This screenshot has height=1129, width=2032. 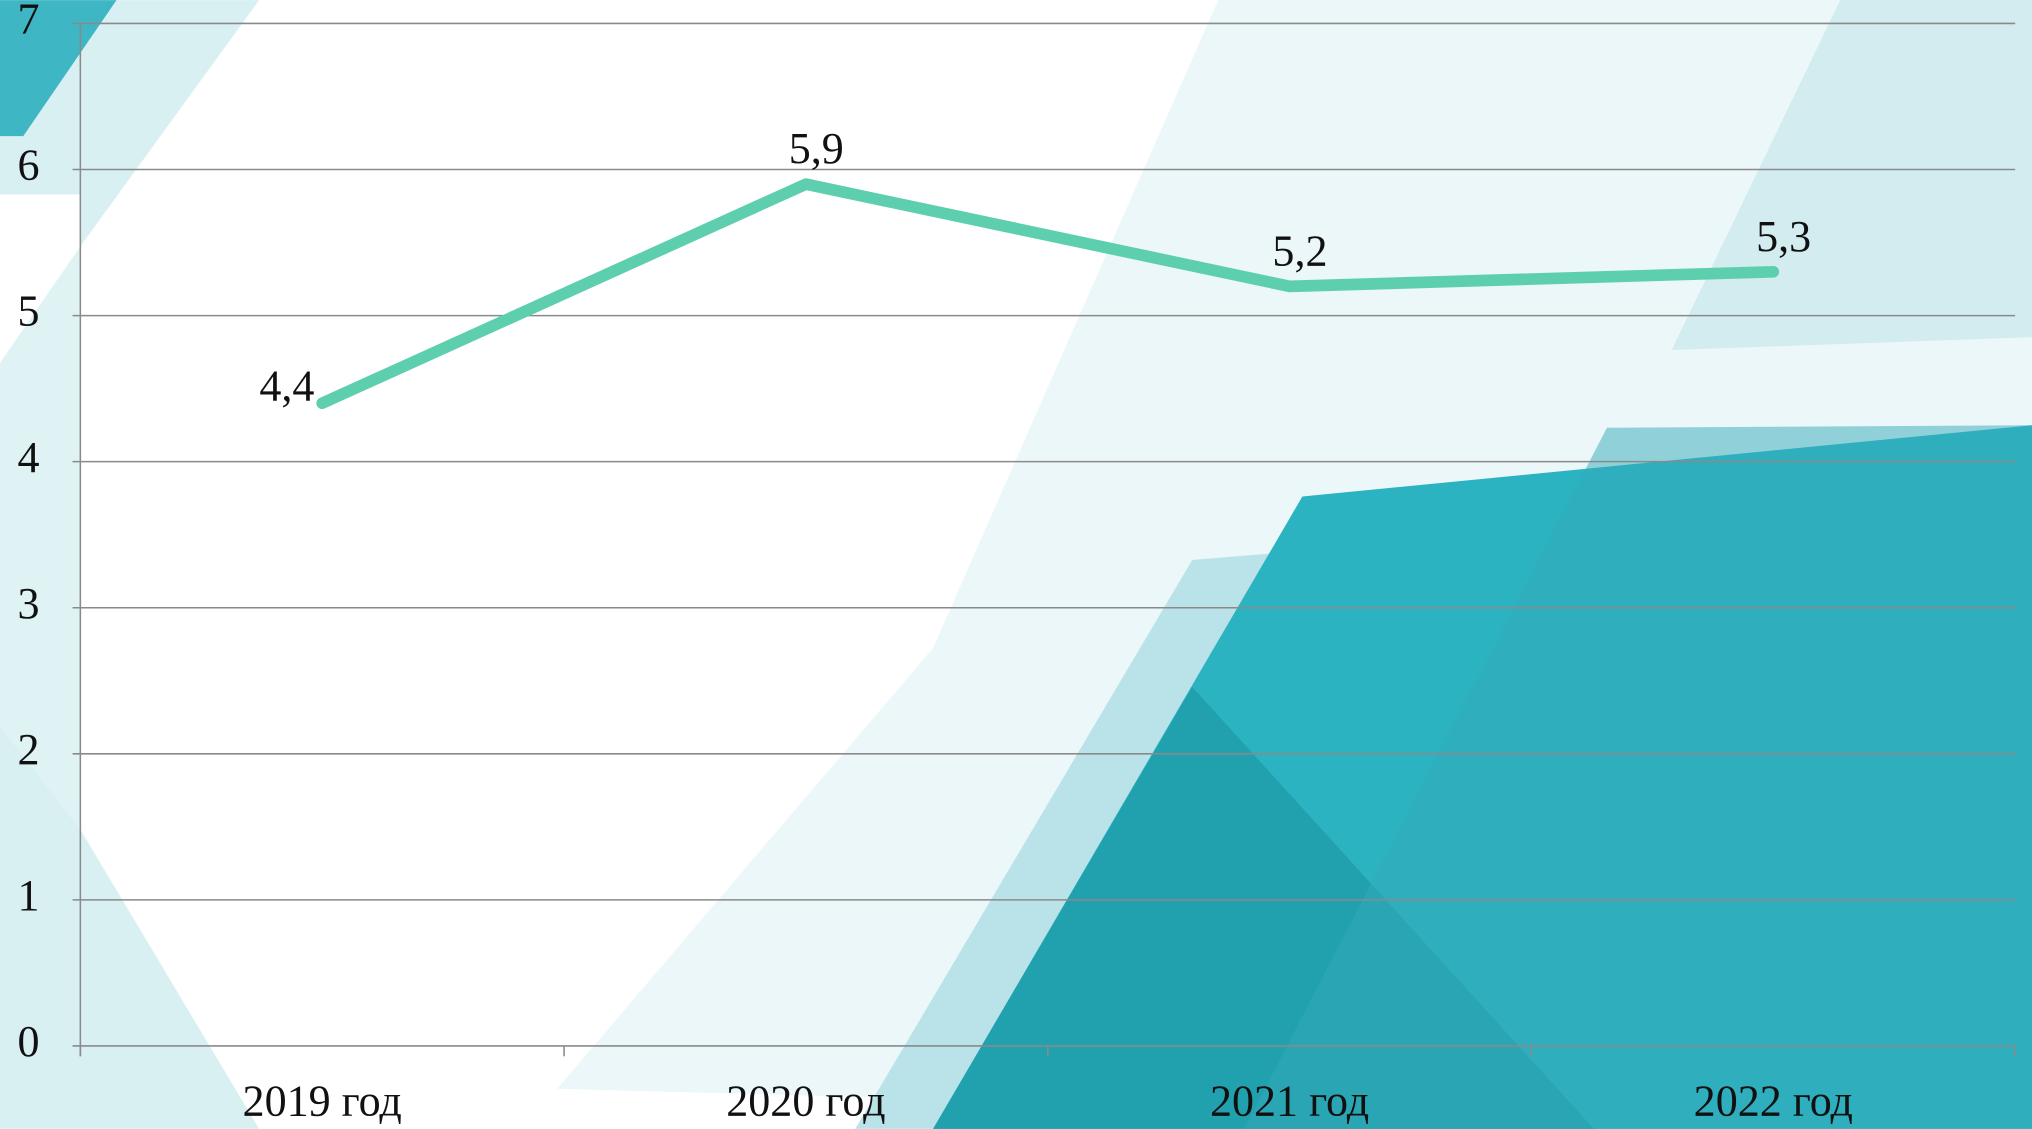 What do you see at coordinates (1048, 294) in the screenshot?
I see `line` at bounding box center [1048, 294].